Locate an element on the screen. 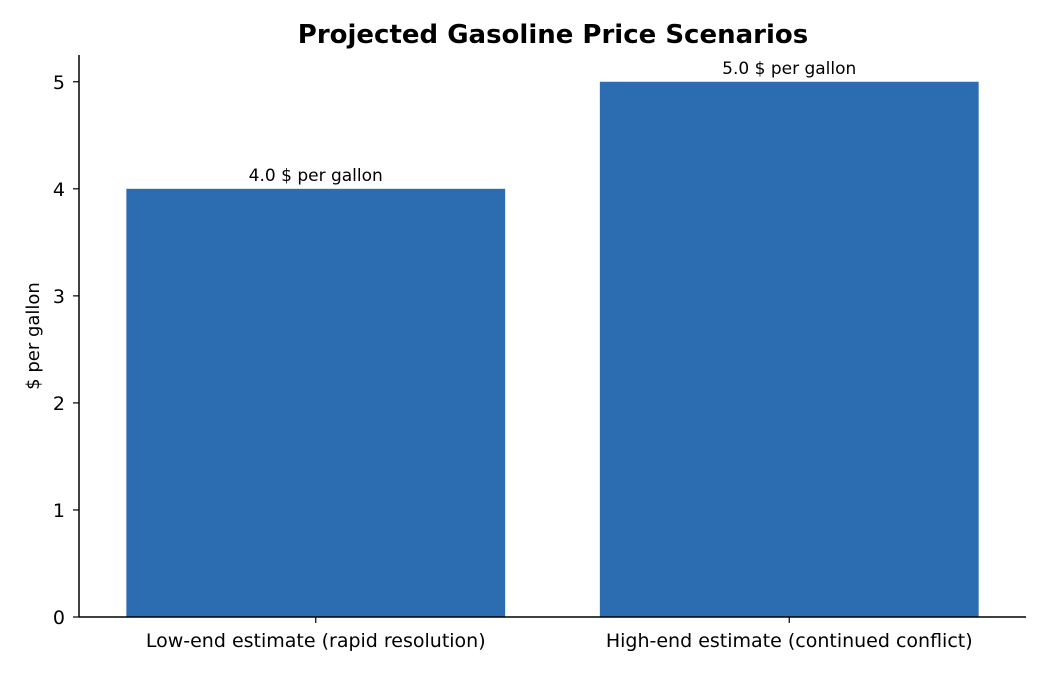 This screenshot has width=1050, height=675. data-labels-layer: 4.0 $ per gallon 5.0 $ per gallon is located at coordinates (553, 122).